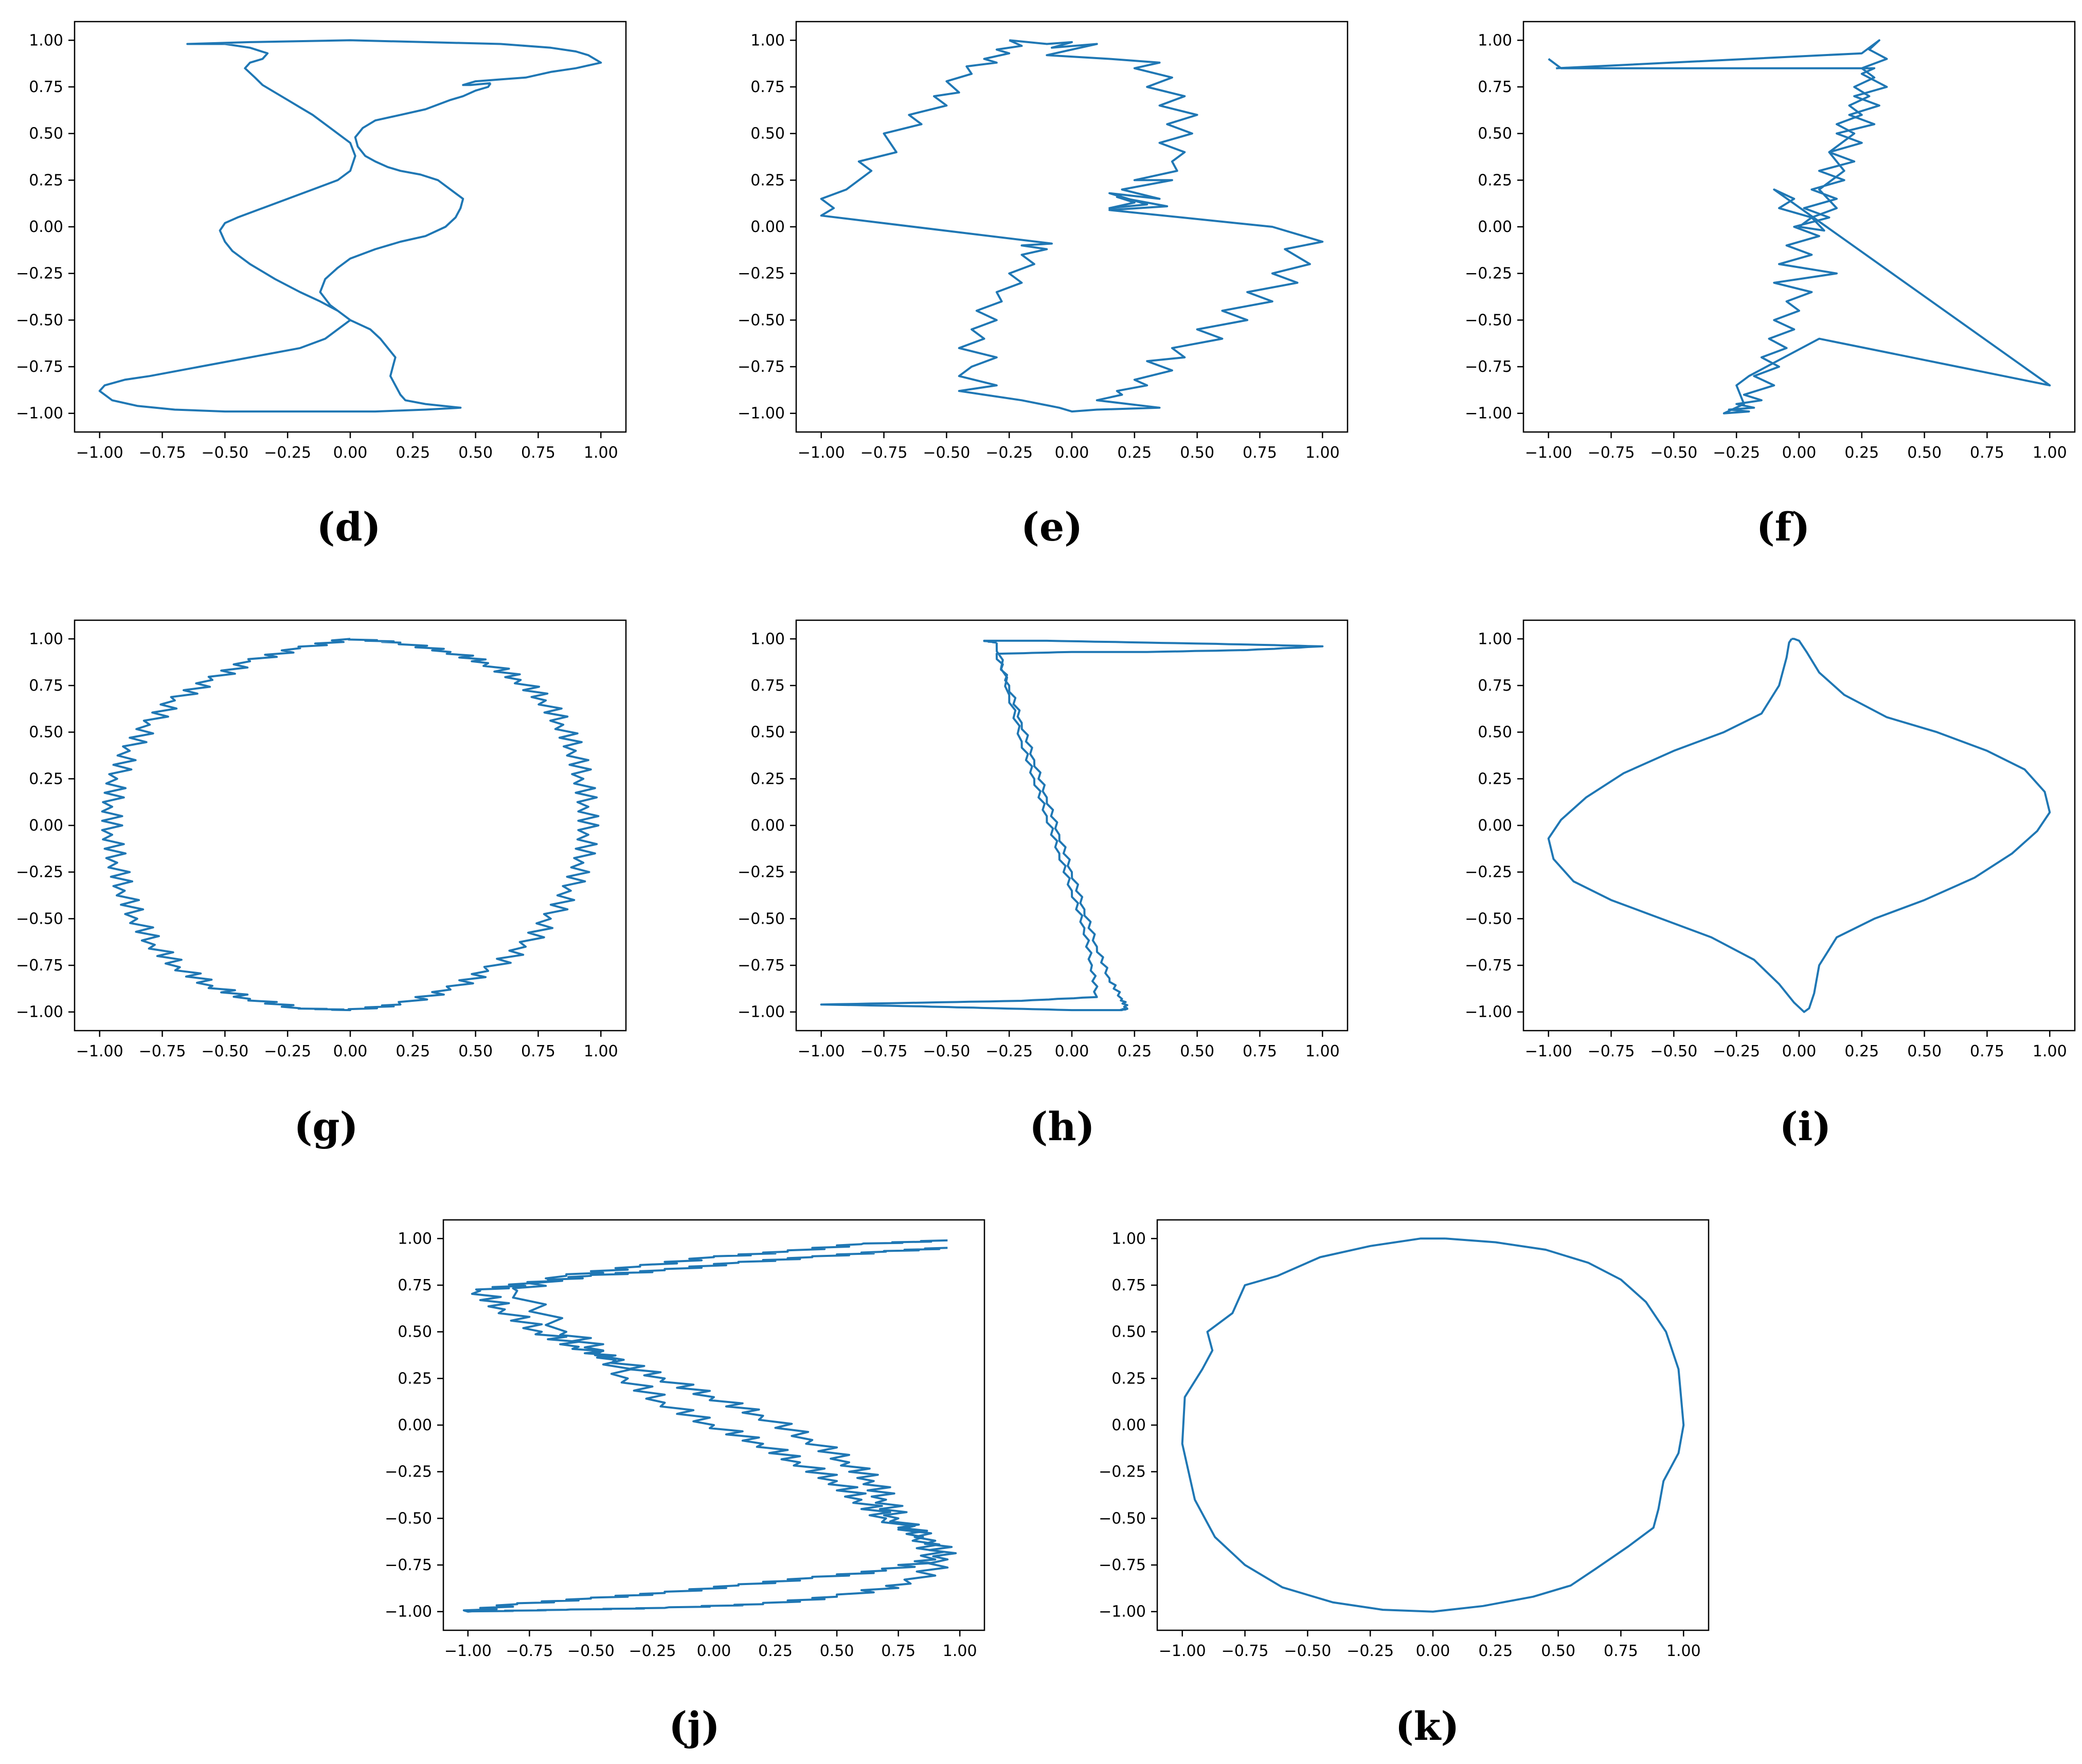  I want to click on y-tick-label-d: 0.00, so click(46, 227).